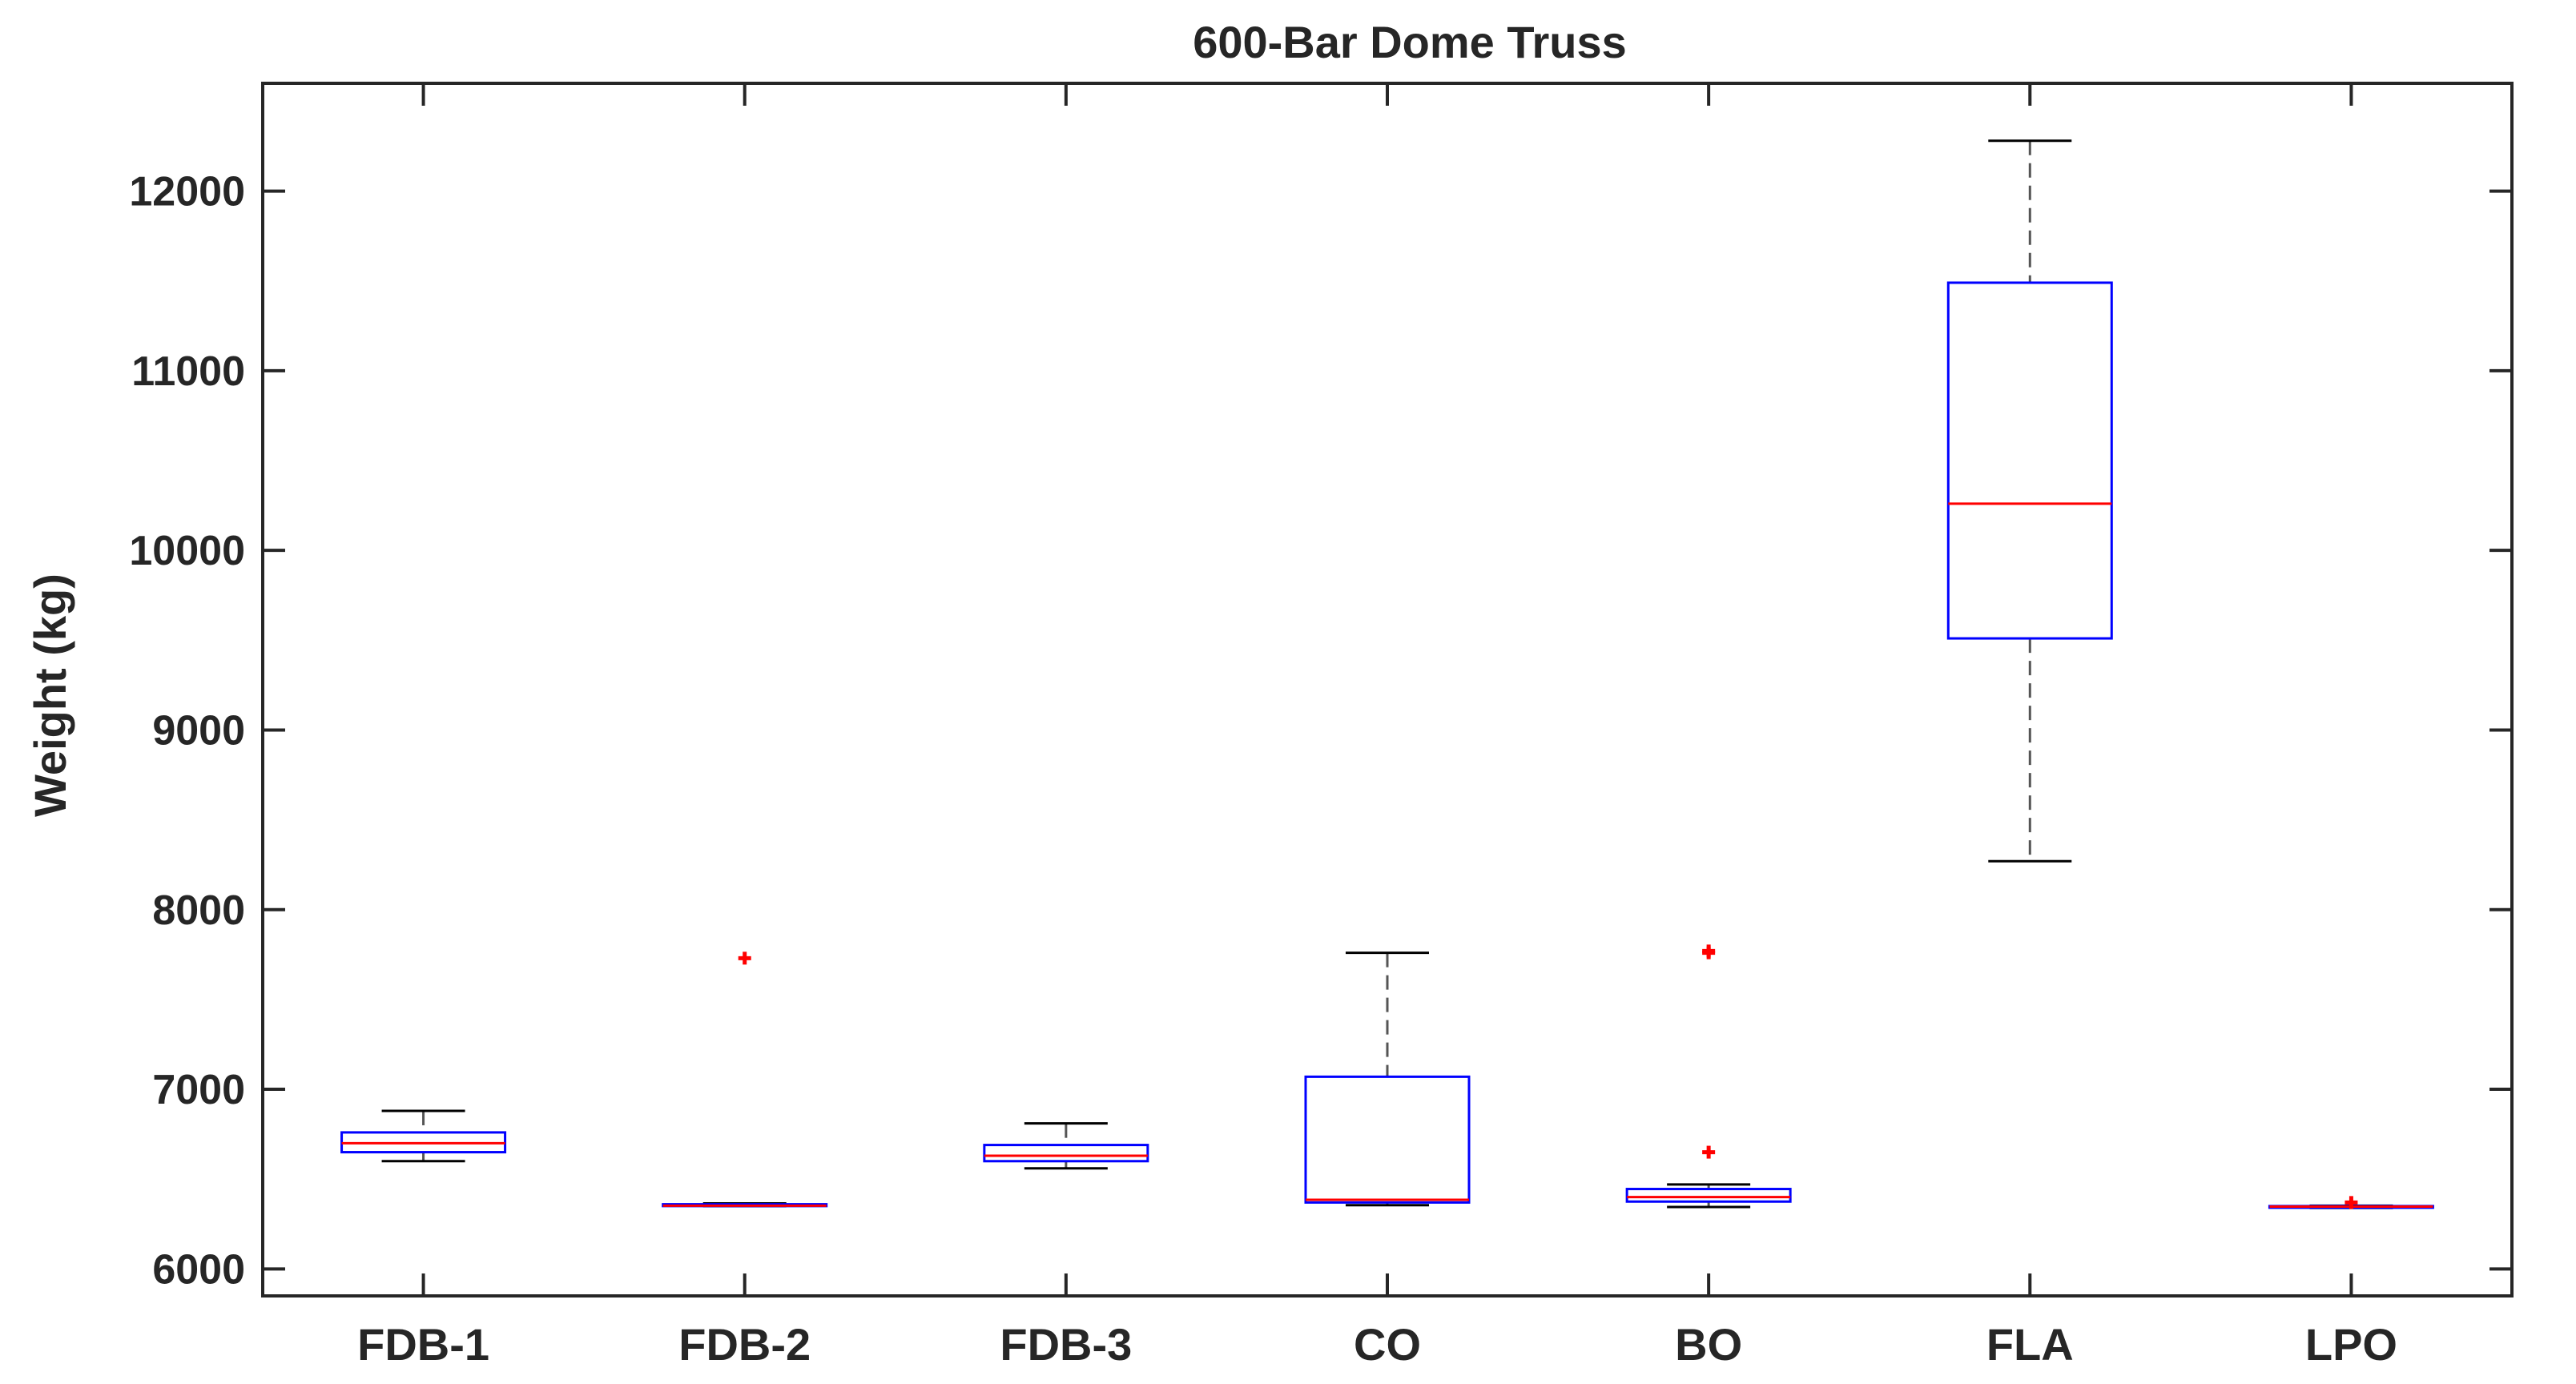 This screenshot has height=1384, width=2576. I want to click on y-tick-label-9000: 9000, so click(199, 730).